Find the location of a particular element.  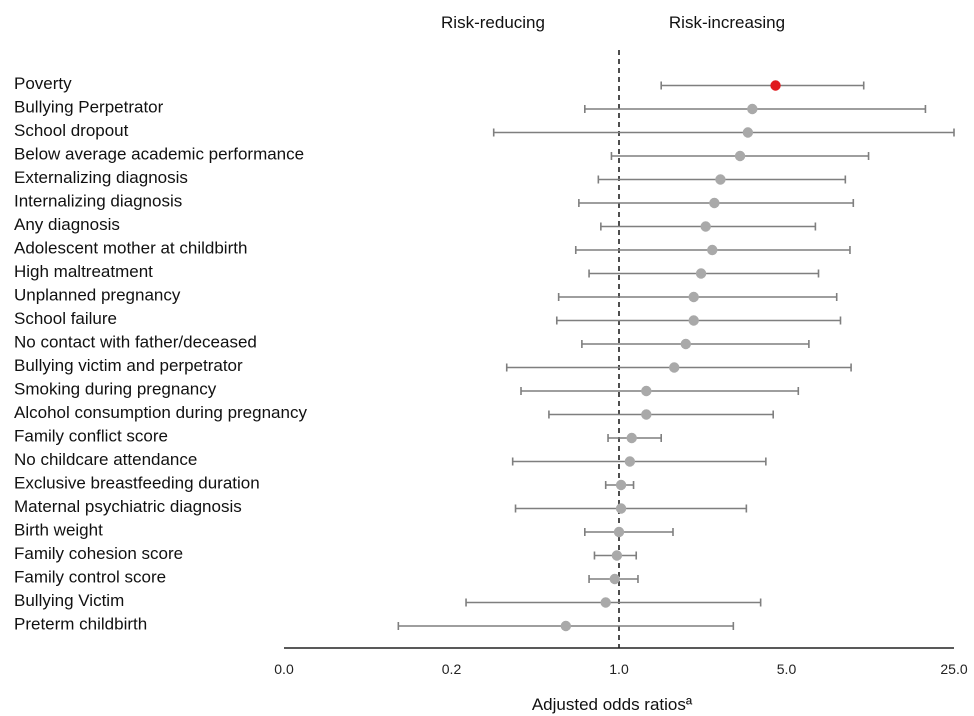

x-tick-labels: 0.0 0.2 1.0 5.0 25.0 is located at coordinates (621, 669).